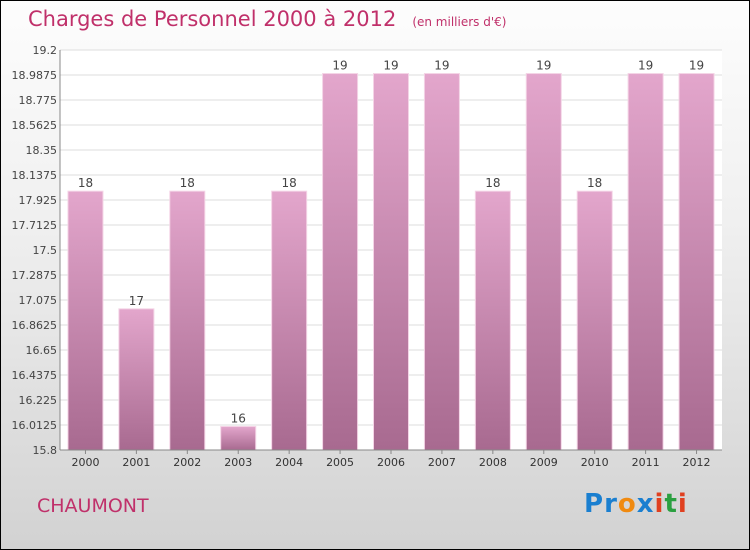 This screenshot has width=750, height=550. I want to click on bar-2011, so click(645, 262).